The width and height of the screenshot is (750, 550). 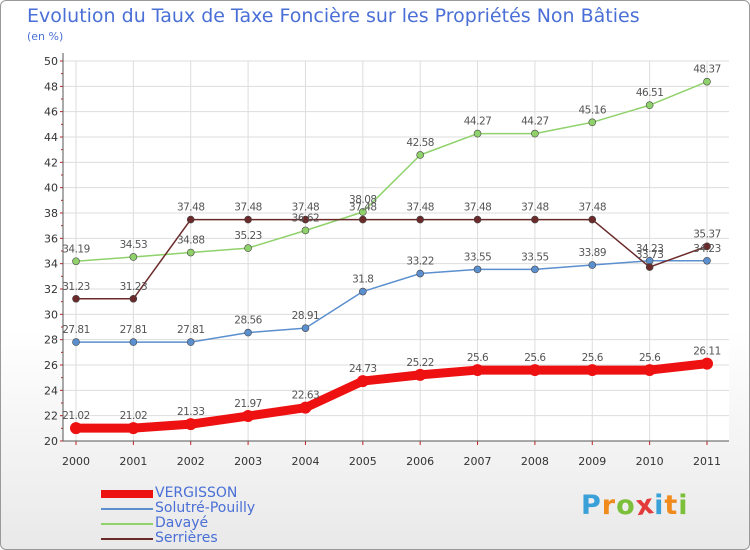 I want to click on x-tick-label: 2003, so click(x=248, y=461).